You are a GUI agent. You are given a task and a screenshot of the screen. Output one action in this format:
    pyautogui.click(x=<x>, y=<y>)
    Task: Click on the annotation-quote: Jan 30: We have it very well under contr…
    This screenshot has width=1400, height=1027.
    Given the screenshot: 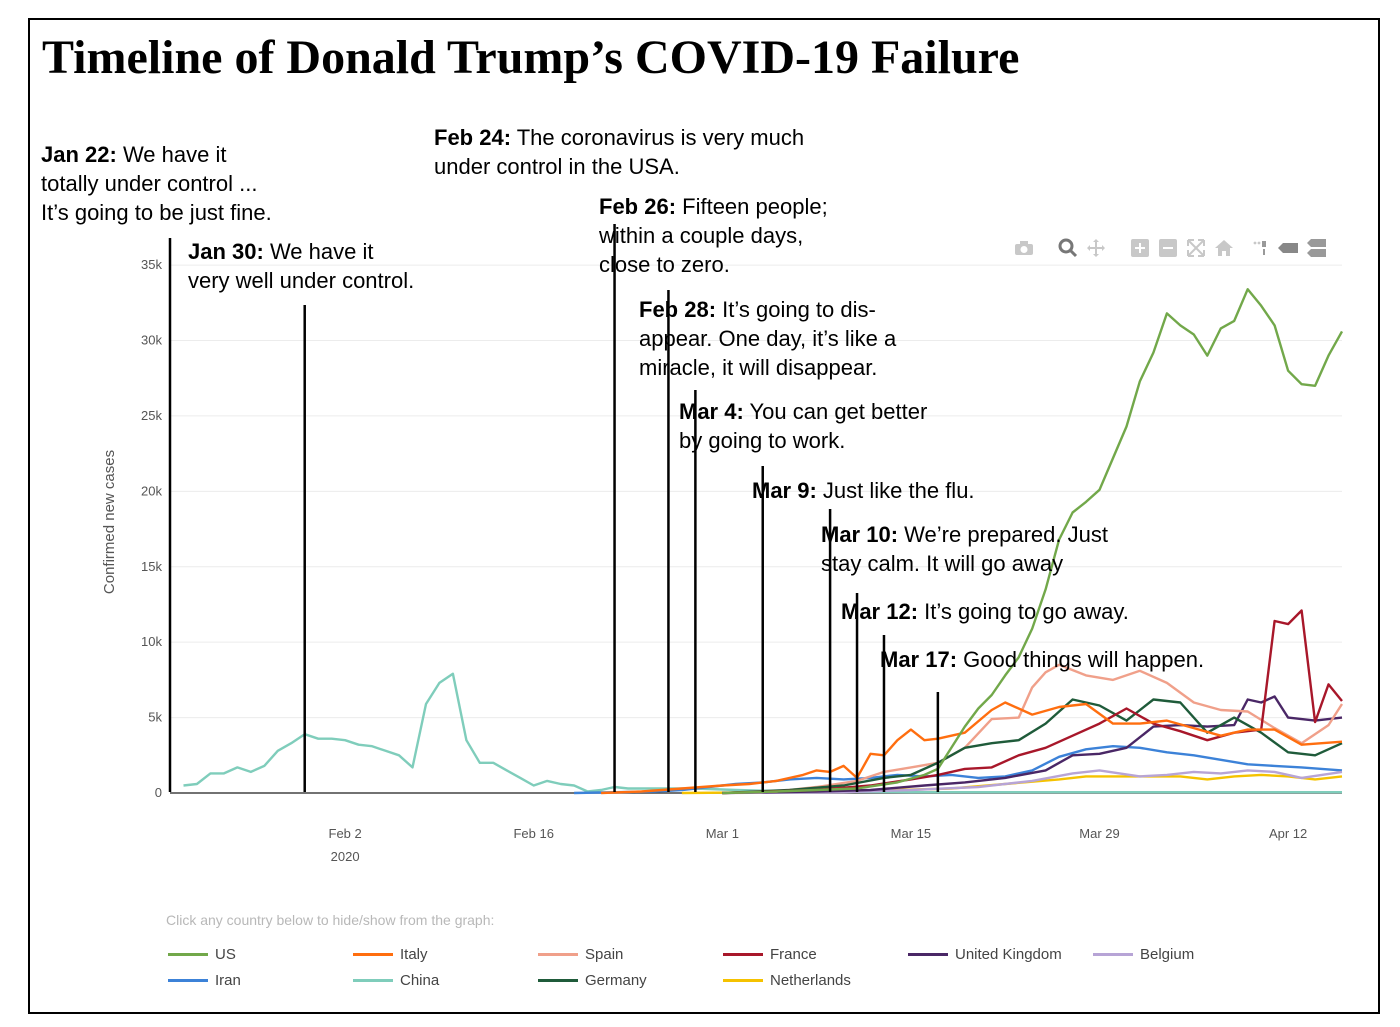 What is the action you would take?
    pyautogui.click(x=301, y=266)
    